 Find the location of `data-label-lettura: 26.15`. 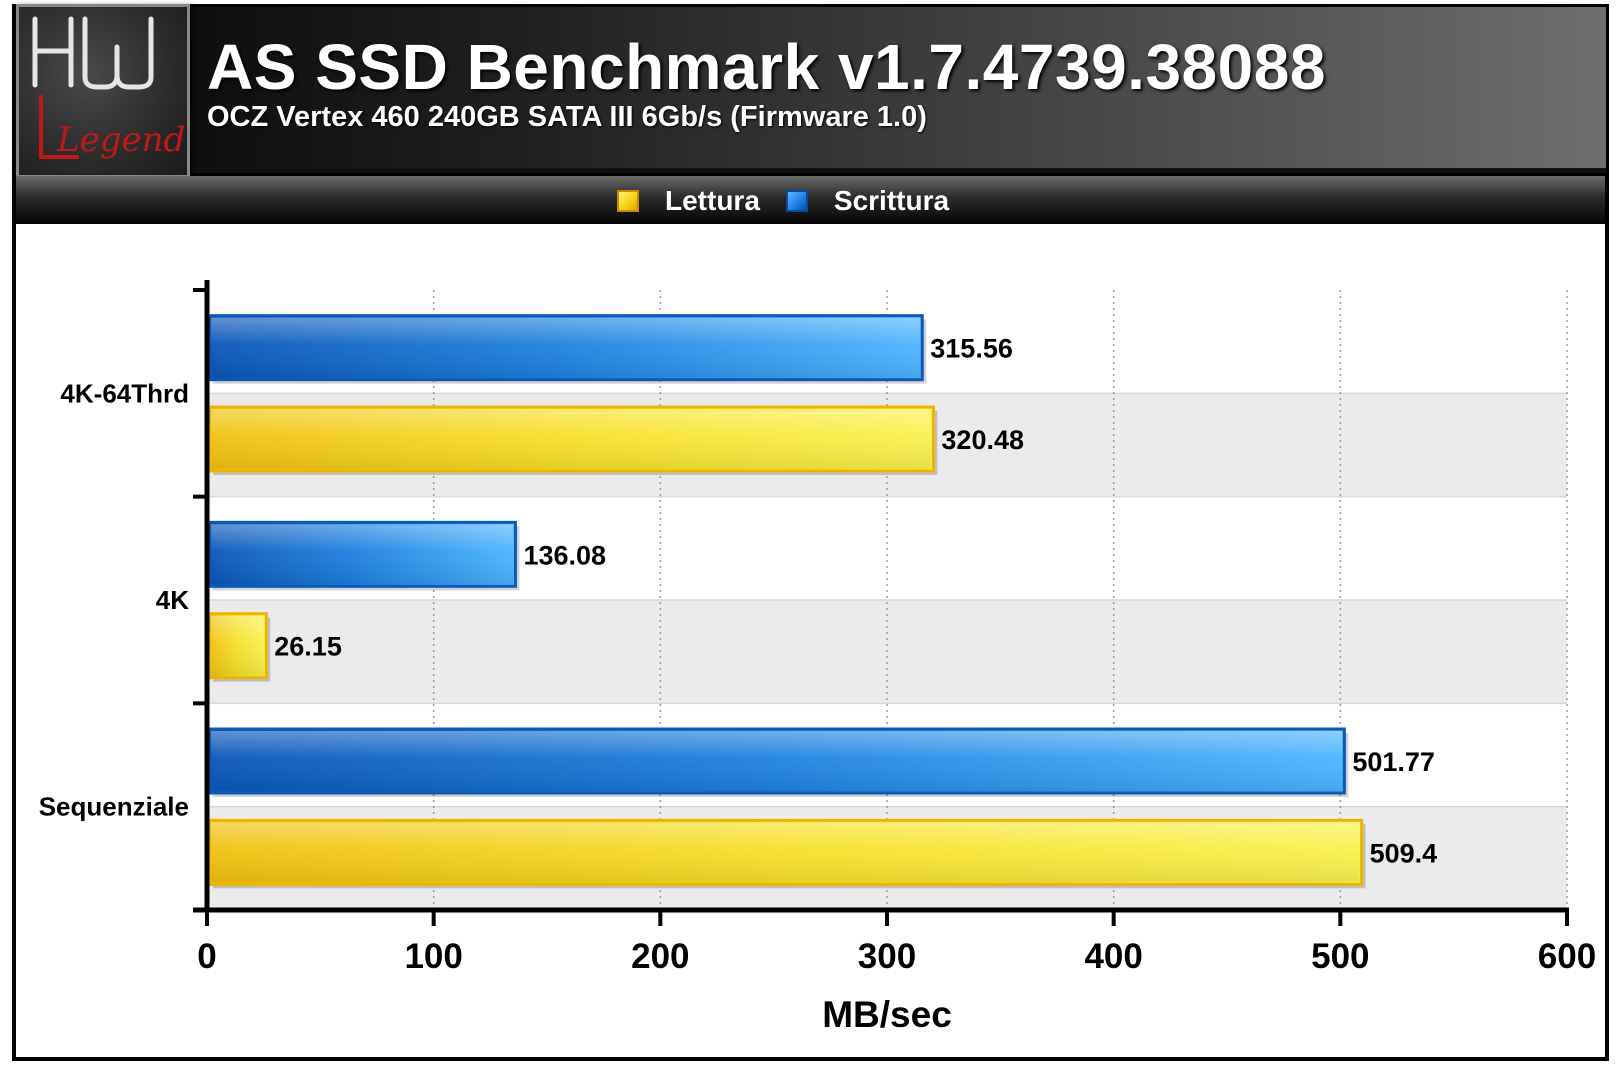

data-label-lettura: 26.15 is located at coordinates (308, 647).